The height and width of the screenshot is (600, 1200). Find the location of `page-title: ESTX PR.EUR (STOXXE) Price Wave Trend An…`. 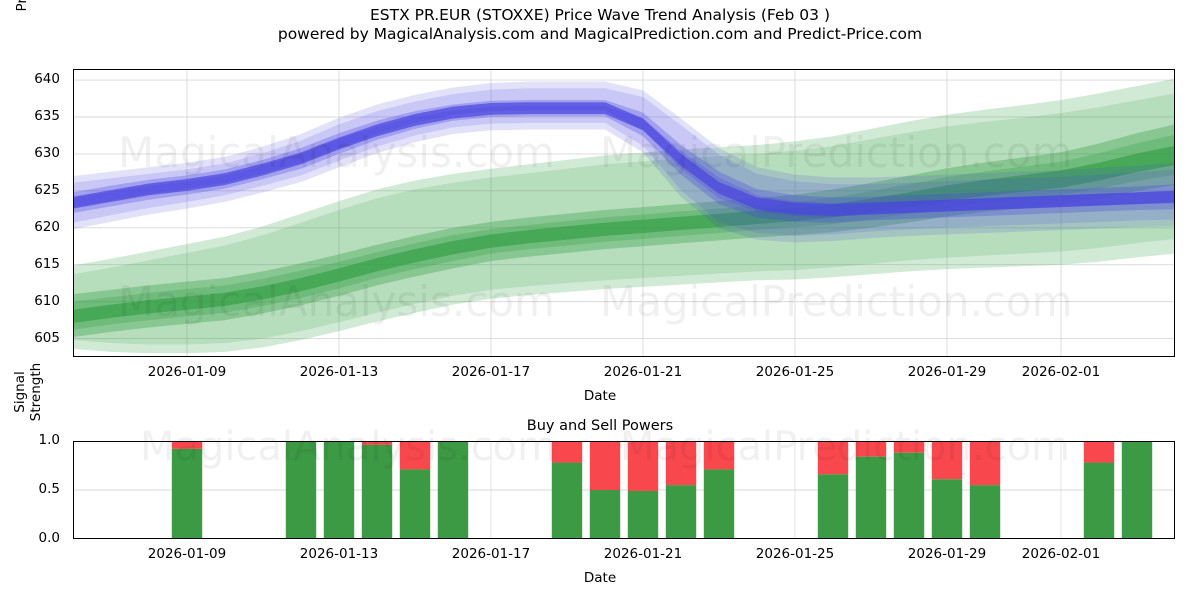

page-title: ESTX PR.EUR (STOXXE) Price Wave Trend An… is located at coordinates (600, 15).